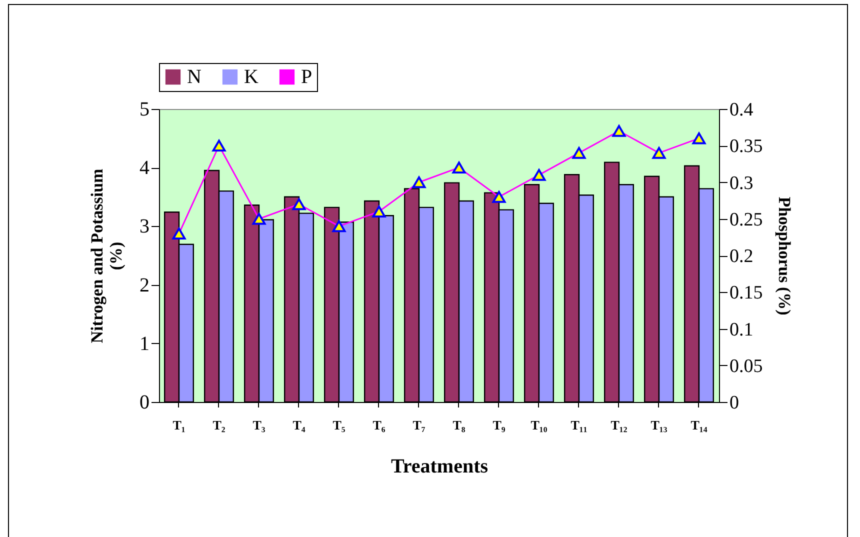  What do you see at coordinates (299, 425) in the screenshot?
I see `x-tick-label: T₄` at bounding box center [299, 425].